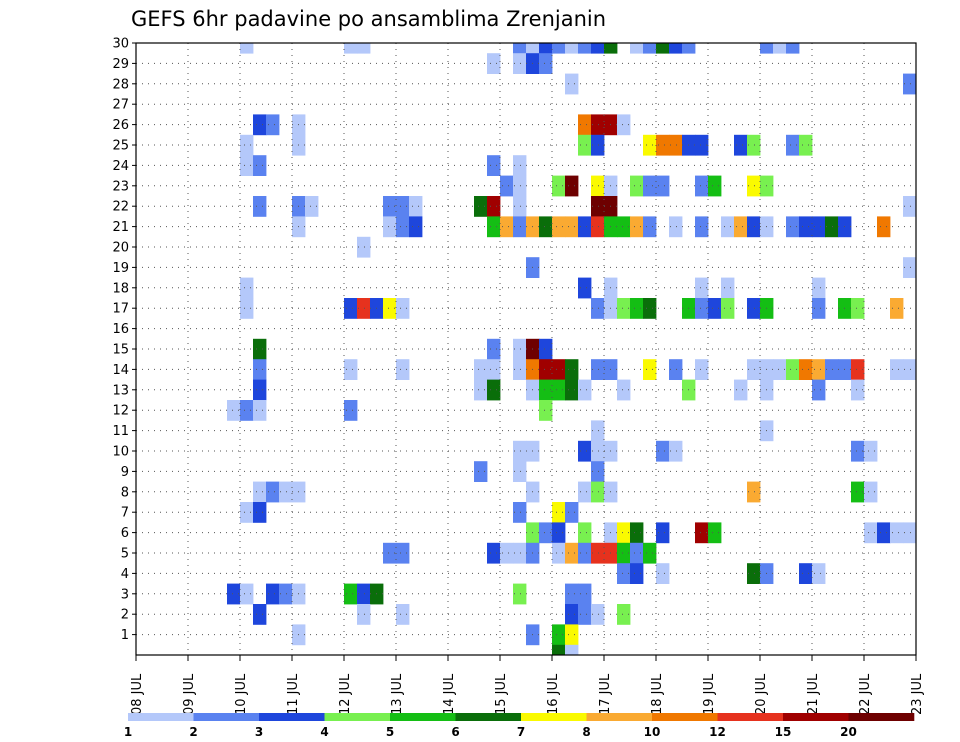 Image resolution: width=960 pixels, height=742 pixels. Describe the element at coordinates (120, 309) in the screenshot. I see `y-tick-label: 17` at that location.